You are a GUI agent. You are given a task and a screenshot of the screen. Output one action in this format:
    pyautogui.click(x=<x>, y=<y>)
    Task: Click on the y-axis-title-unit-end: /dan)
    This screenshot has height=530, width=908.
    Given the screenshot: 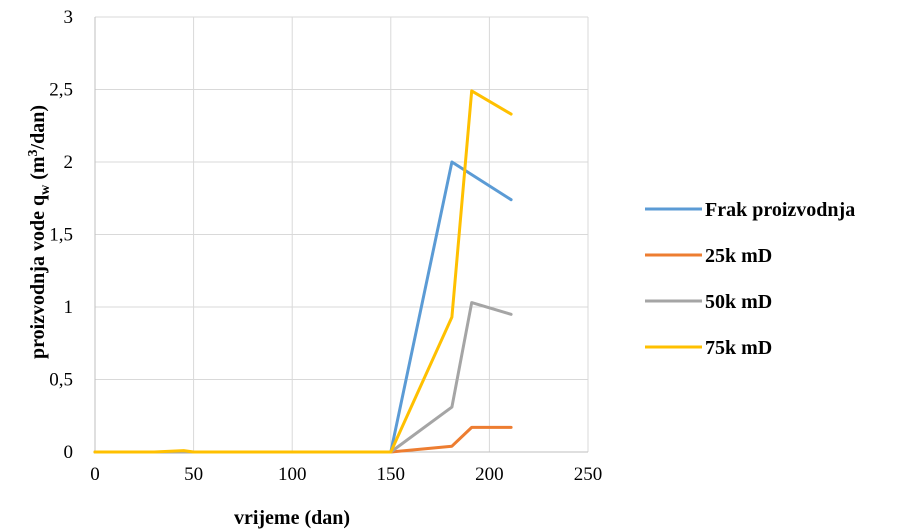 What is the action you would take?
    pyautogui.click(x=38, y=127)
    